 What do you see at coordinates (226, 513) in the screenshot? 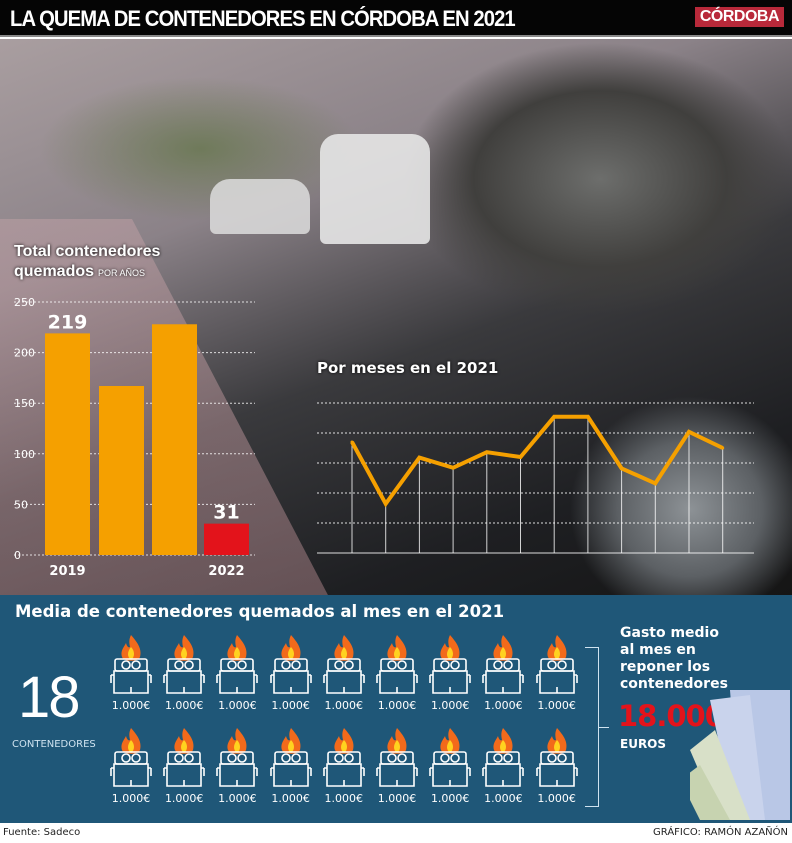
I see `bar-data-label: 31` at bounding box center [226, 513].